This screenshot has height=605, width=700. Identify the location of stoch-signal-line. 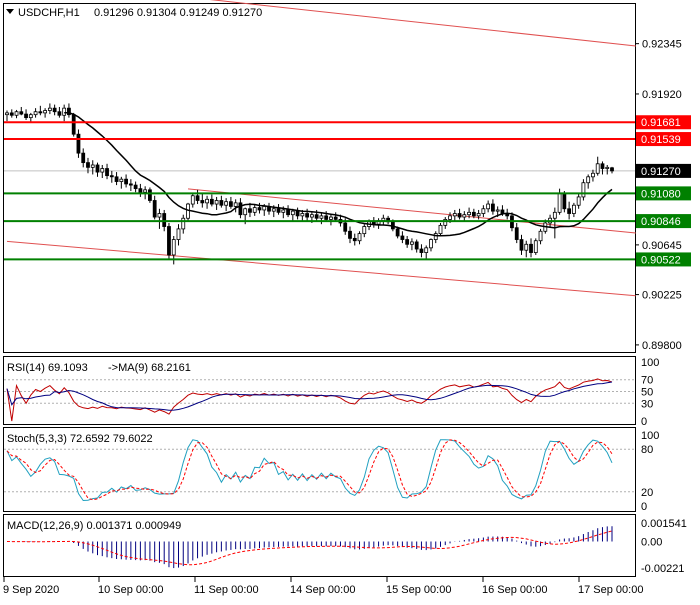
(309, 470).